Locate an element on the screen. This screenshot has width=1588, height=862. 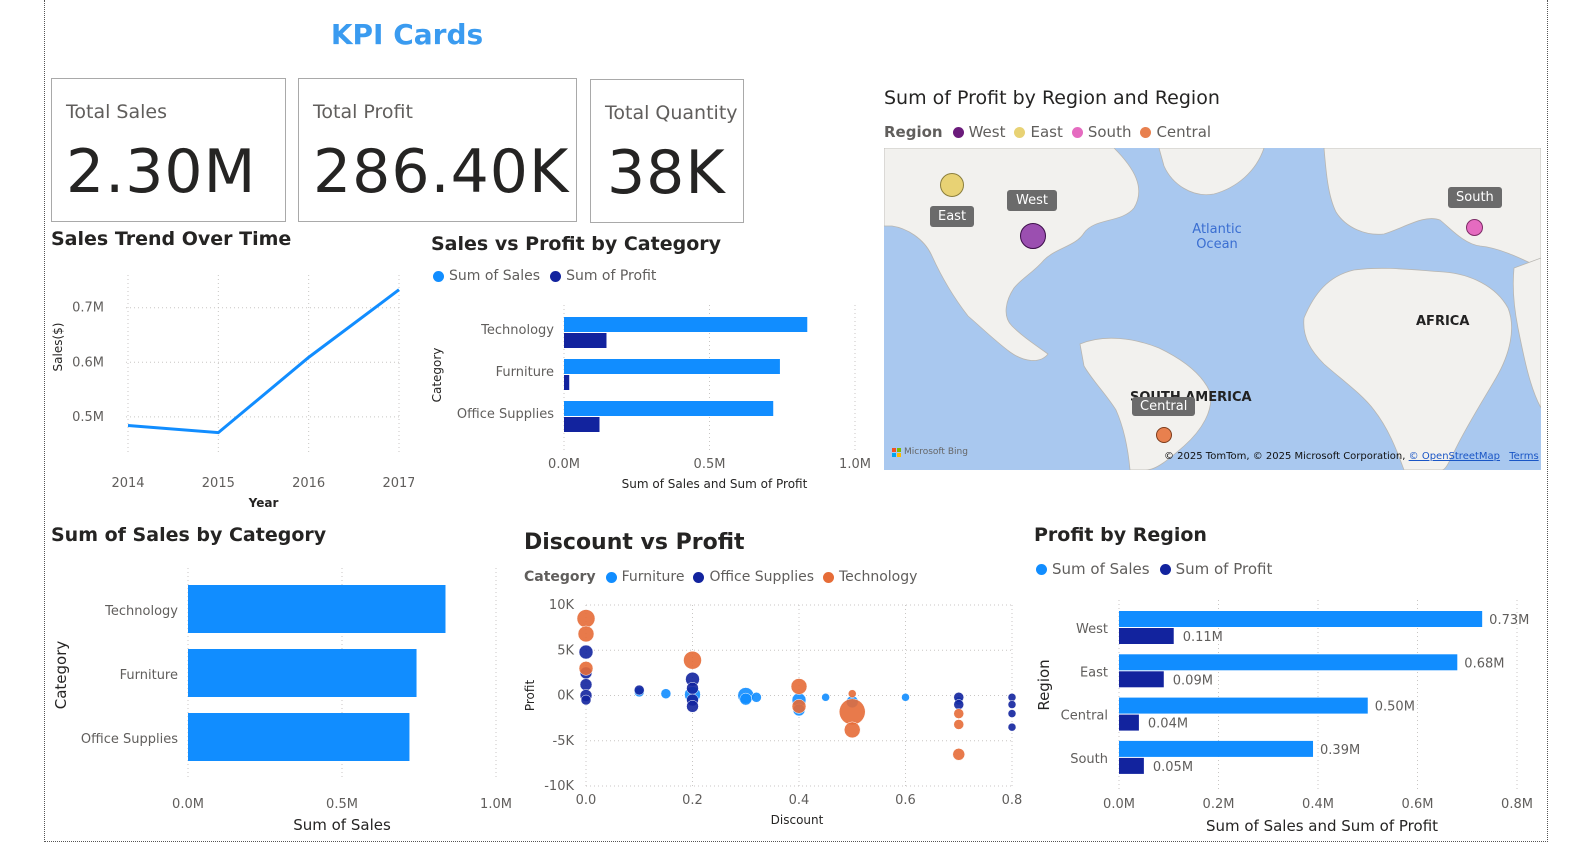
y-tick-label: 10K is located at coordinates (562, 605).